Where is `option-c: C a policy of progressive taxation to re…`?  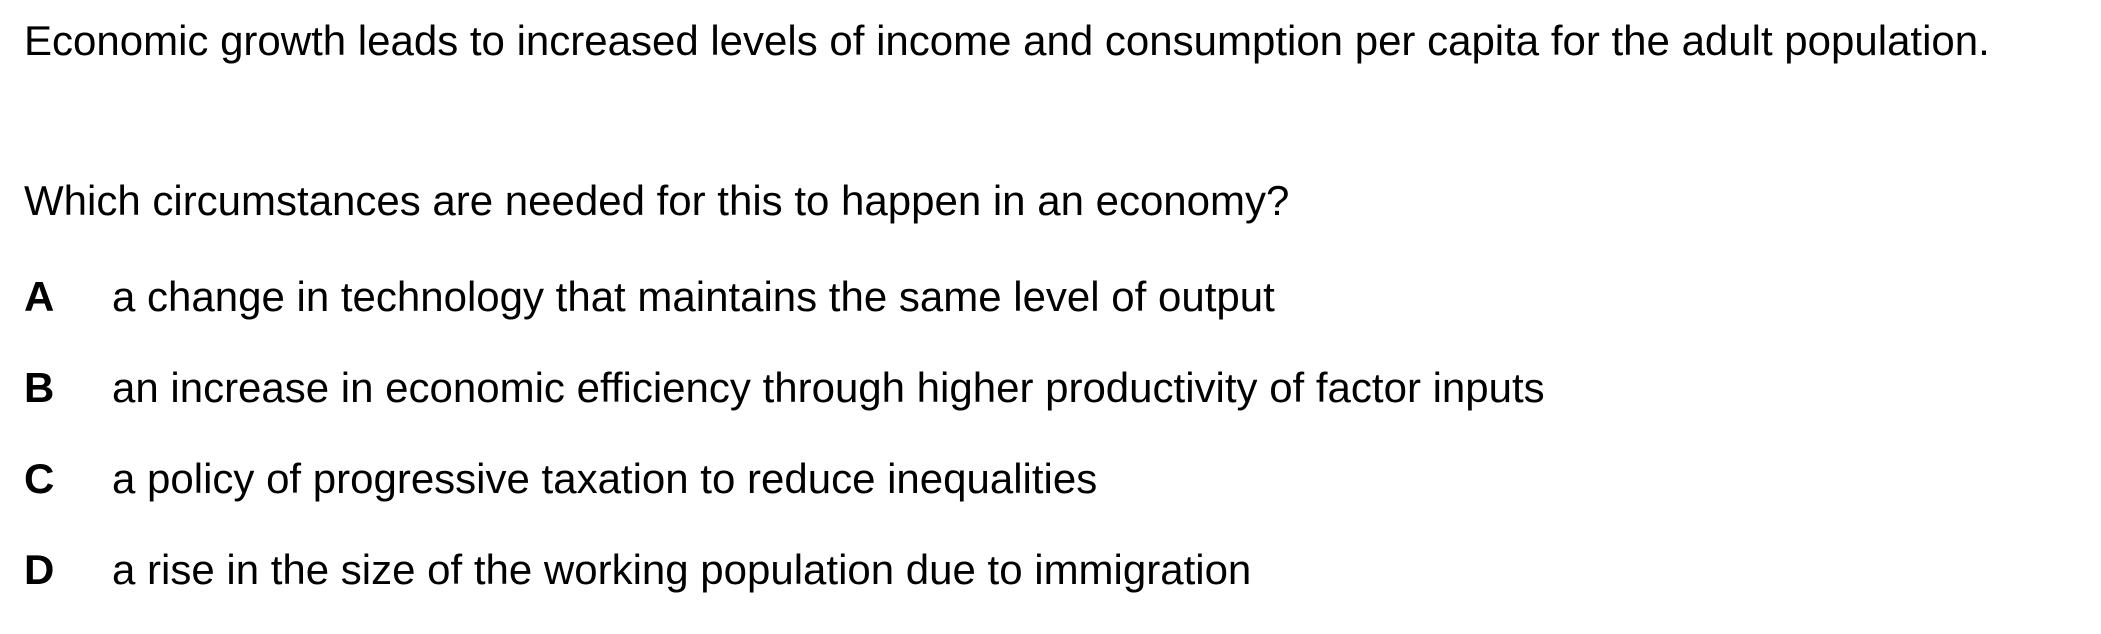
option-c: C a policy of progressive taxation to re… is located at coordinates (784, 497).